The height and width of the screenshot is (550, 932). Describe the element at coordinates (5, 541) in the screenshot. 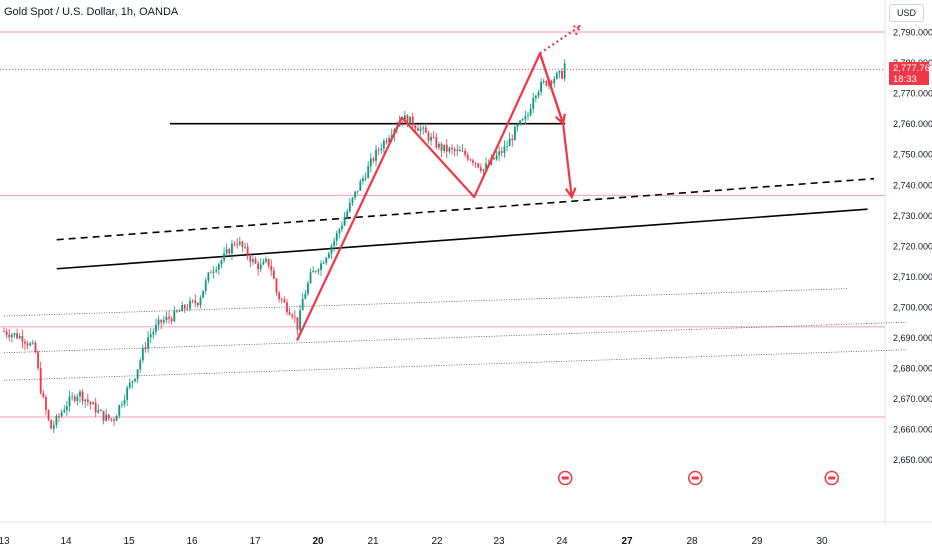

I see `x-tick-label: 13` at that location.